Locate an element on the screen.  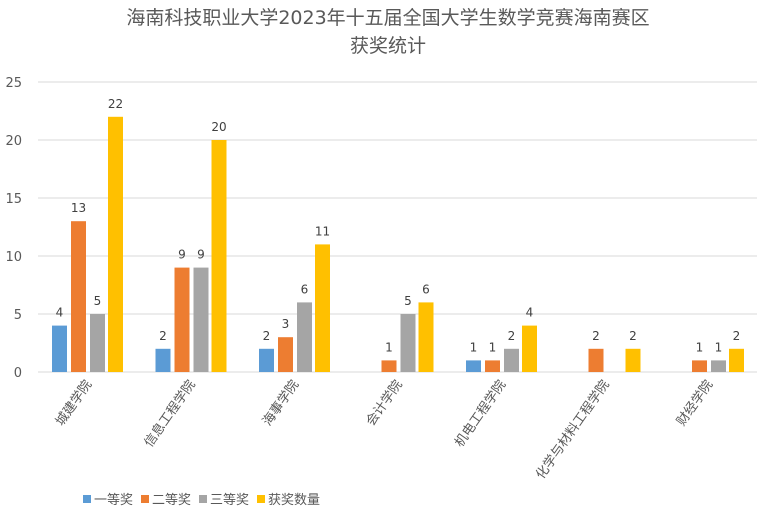
chart-title-line-1: 海南科技职业大学2023年十五届全国大学生数学竞赛海南赛区 is located at coordinates (387, 18).